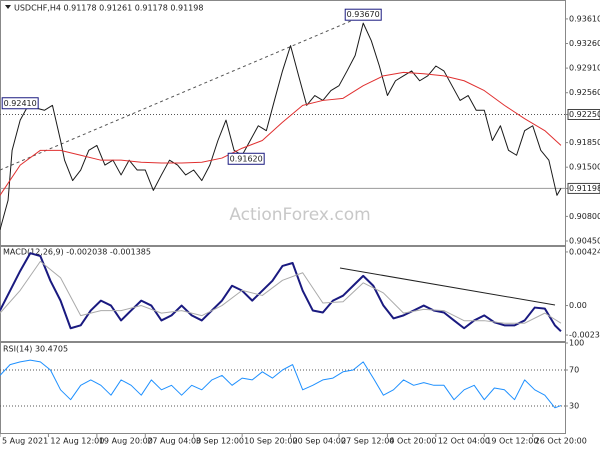  Describe the element at coordinates (584, 68) in the screenshot. I see `y-tick-label: 0.92910` at that location.